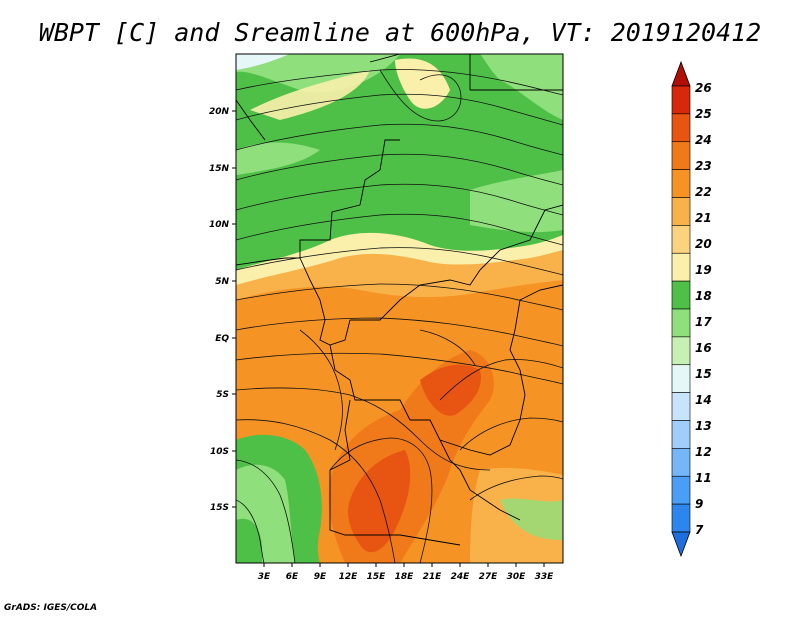  Describe the element at coordinates (703, 322) in the screenshot. I see `colorbar-label: 17` at that location.